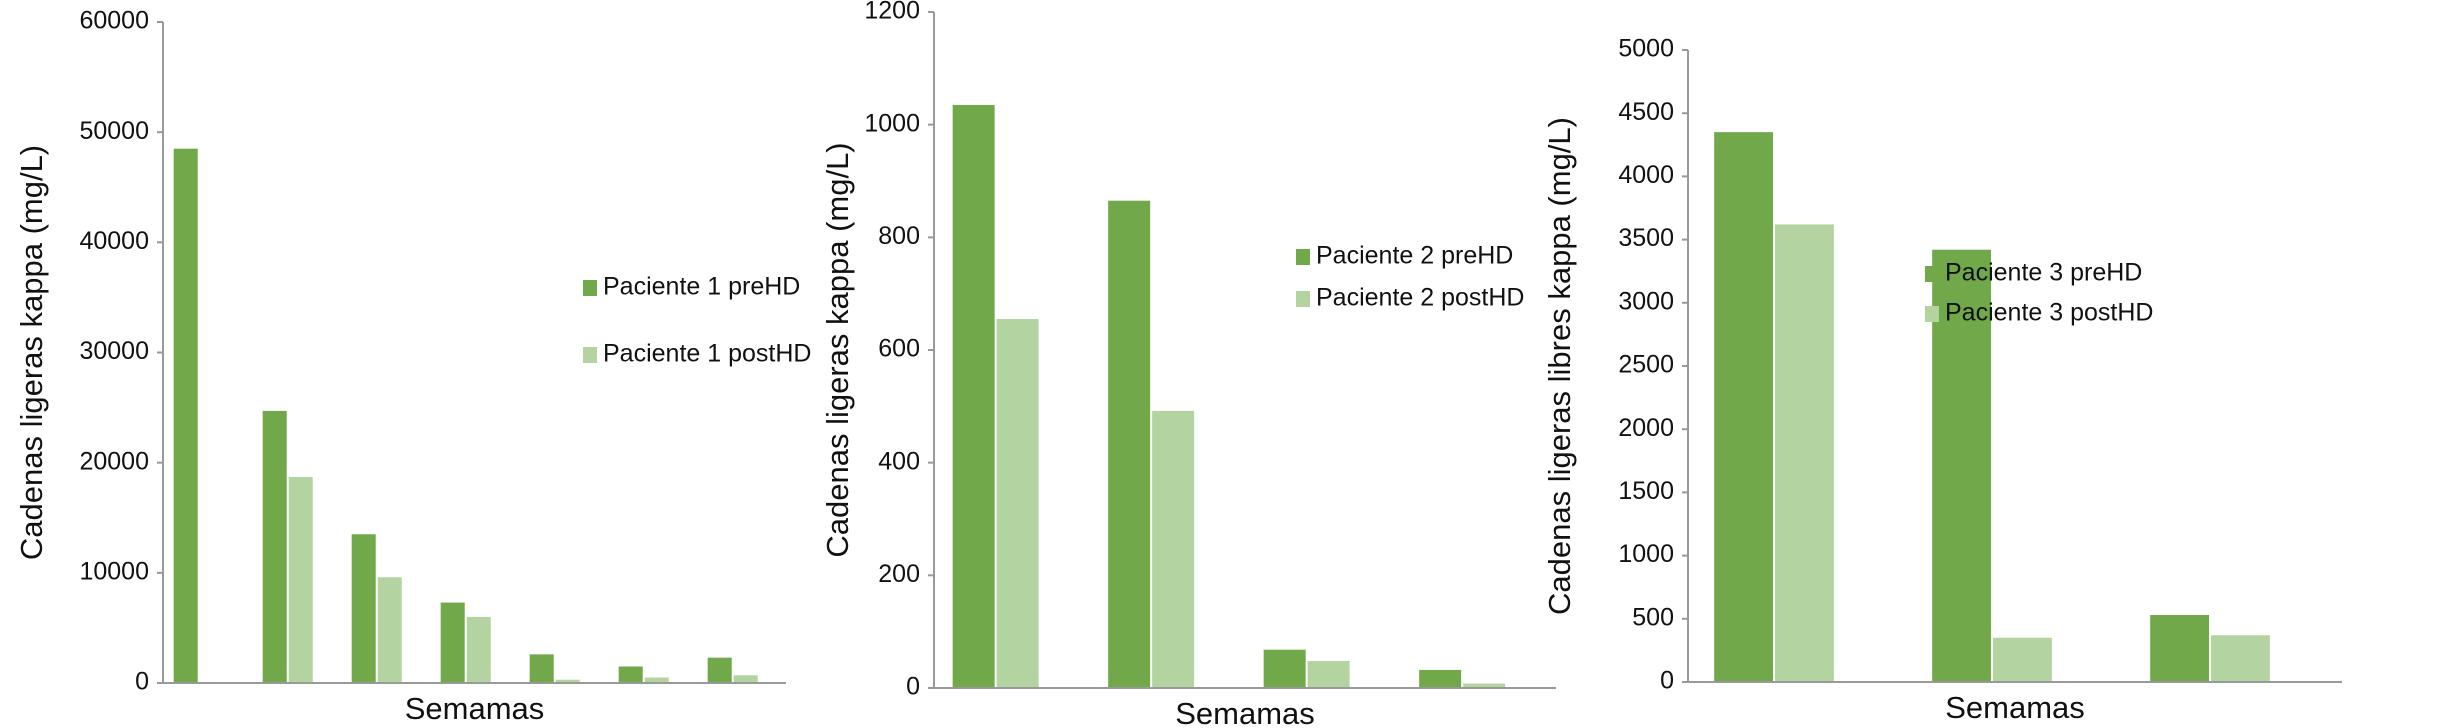  What do you see at coordinates (1420, 298) in the screenshot?
I see `legend-label: Paciente 2 postHD` at bounding box center [1420, 298].